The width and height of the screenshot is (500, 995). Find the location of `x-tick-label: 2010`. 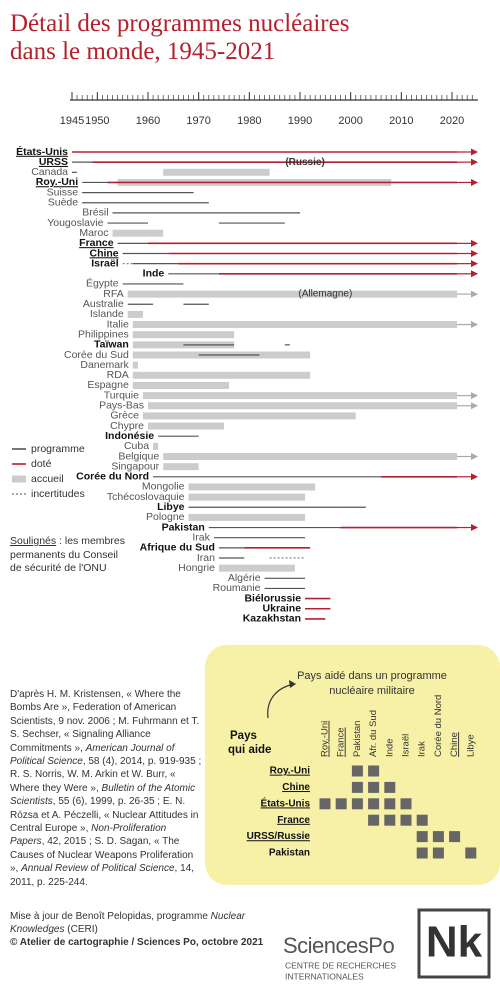

x-tick-label: 2010 is located at coordinates (401, 121).